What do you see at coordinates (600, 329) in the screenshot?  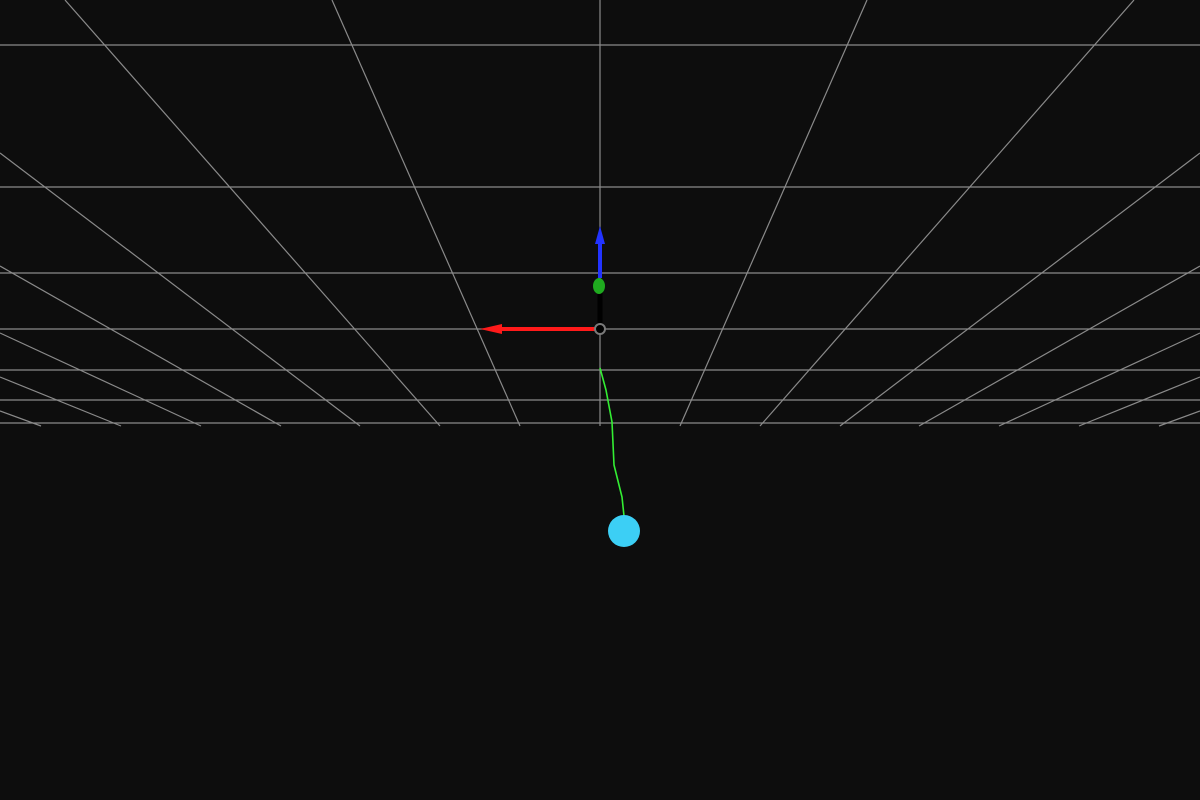 I see `origin-marker-icon` at bounding box center [600, 329].